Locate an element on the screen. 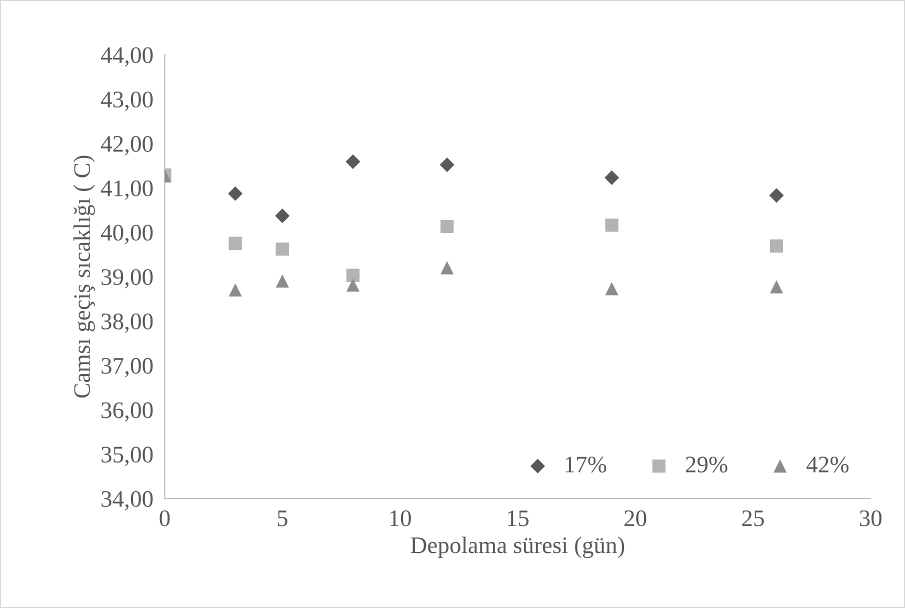  y-tick-label: 43,00 is located at coordinates (126, 101).